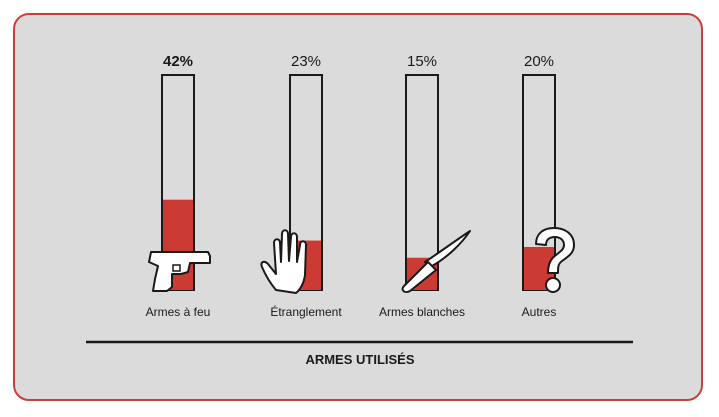 The width and height of the screenshot is (719, 417). Describe the element at coordinates (436, 262) in the screenshot. I see `knife-icon` at that location.